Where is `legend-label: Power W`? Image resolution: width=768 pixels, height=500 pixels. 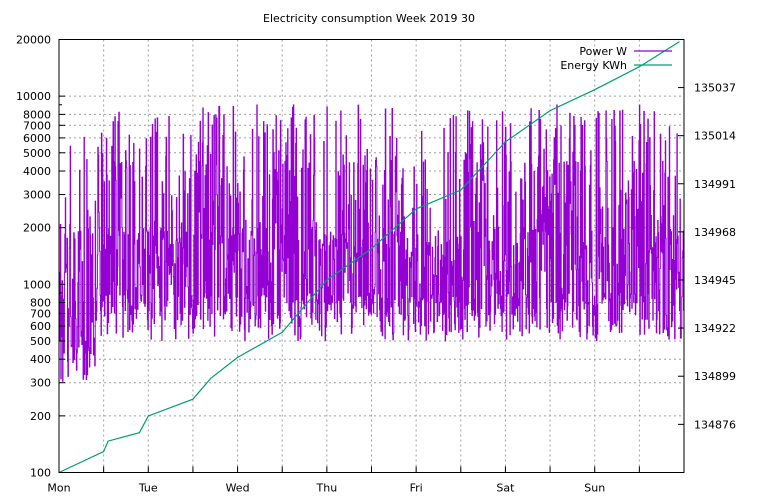
legend-label: Power W is located at coordinates (603, 51).